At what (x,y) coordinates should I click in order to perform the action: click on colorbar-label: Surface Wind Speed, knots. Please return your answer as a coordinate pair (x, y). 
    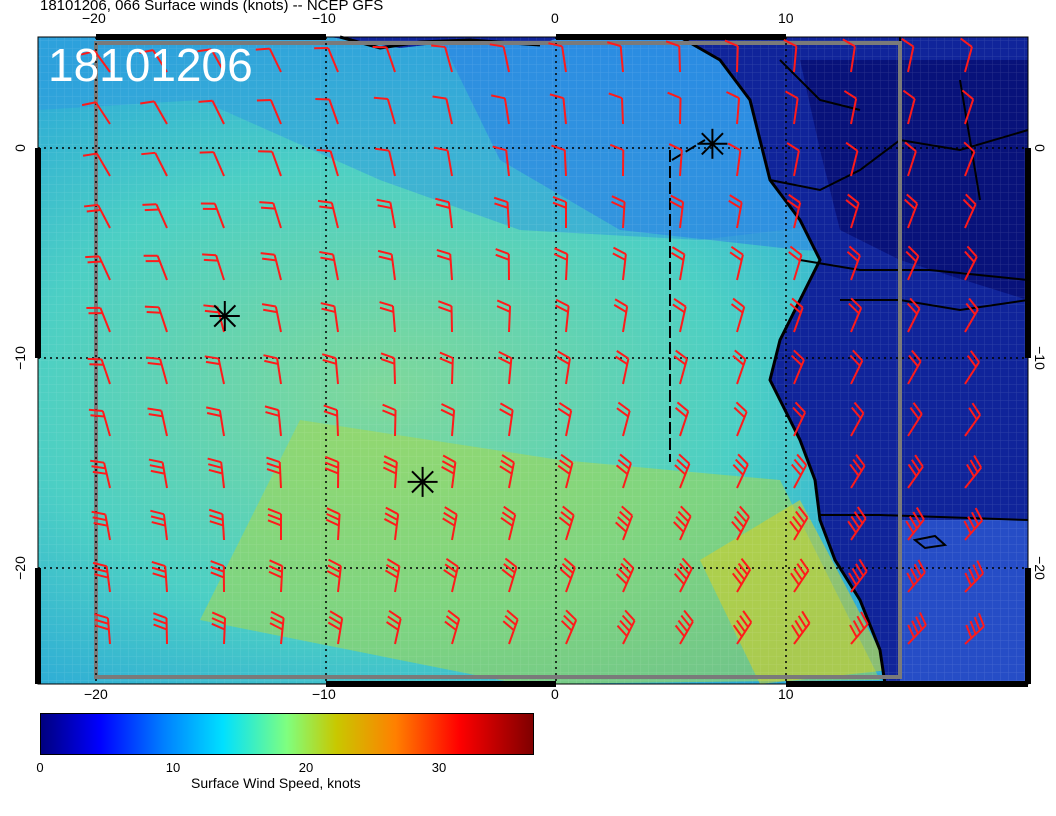
    Looking at the image, I should click on (276, 783).